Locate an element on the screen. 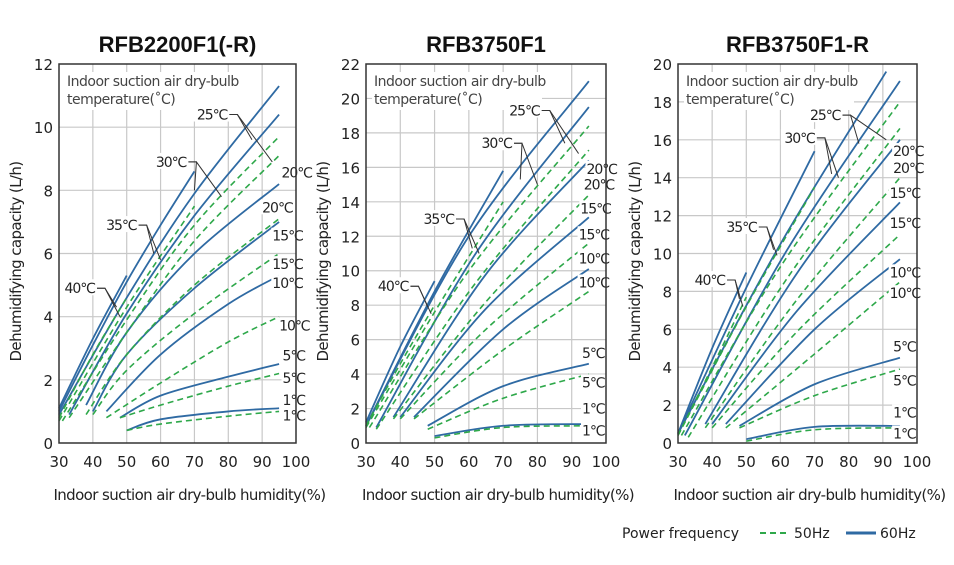 The width and height of the screenshot is (954, 565). x-tick-label: 90 is located at coordinates (571, 462).